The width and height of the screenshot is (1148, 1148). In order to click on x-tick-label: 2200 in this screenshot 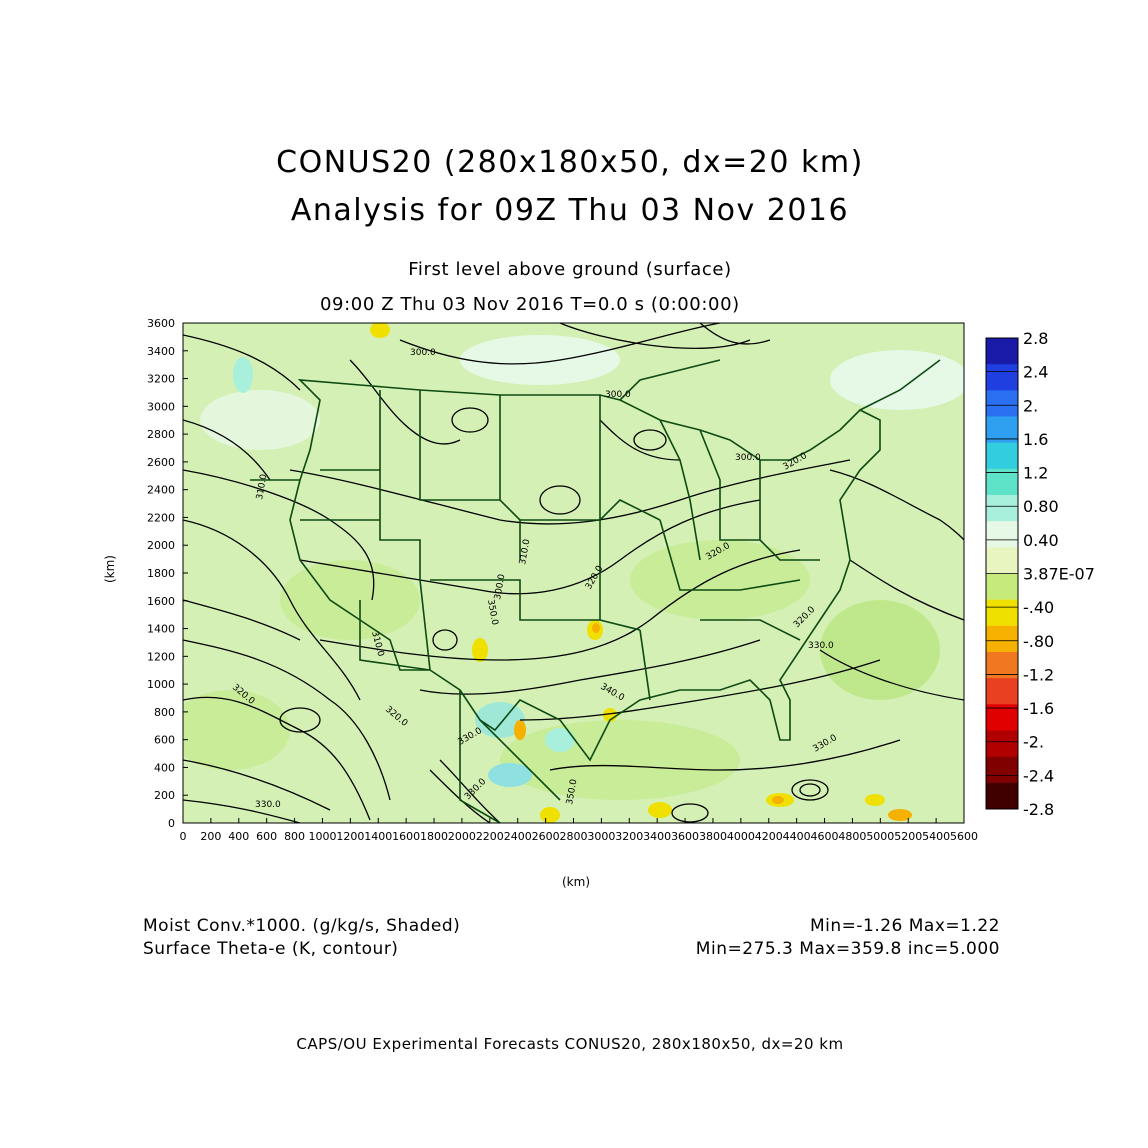, I will do `click(490, 836)`.